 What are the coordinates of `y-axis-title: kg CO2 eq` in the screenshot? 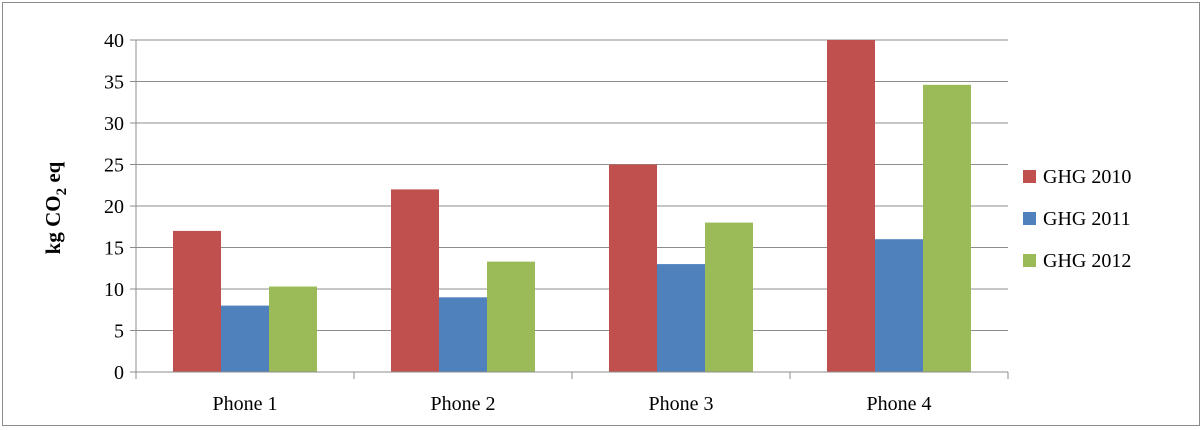 It's located at (55, 207).